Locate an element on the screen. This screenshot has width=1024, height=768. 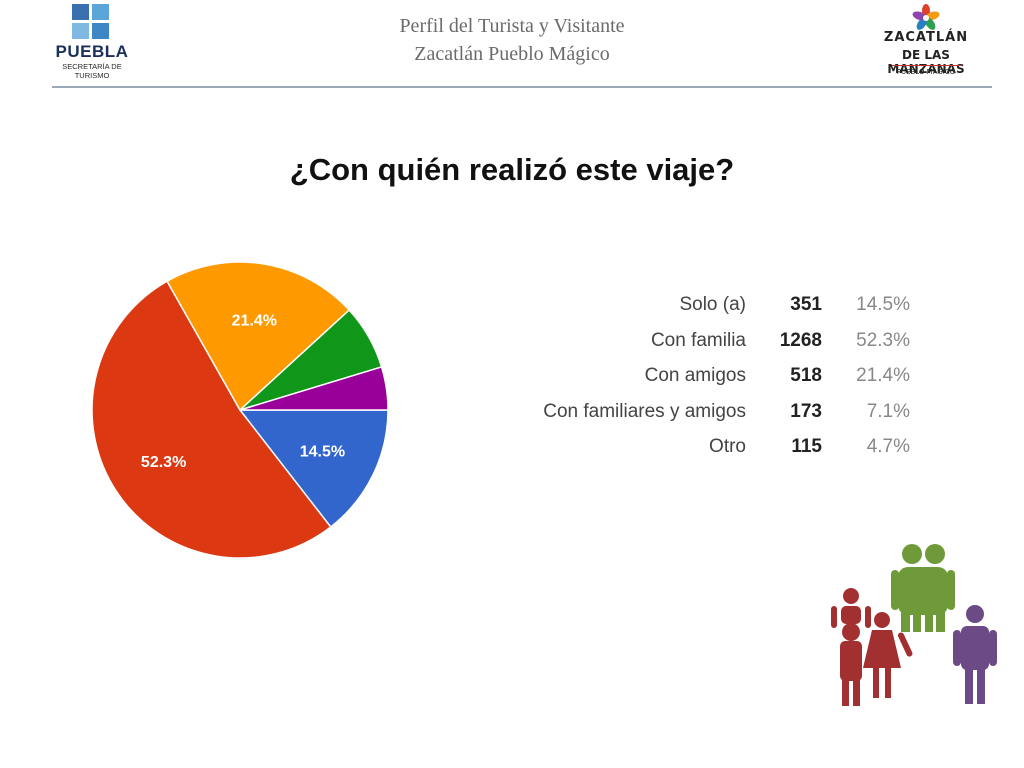
header-title-line1: Perfil del Turista y Visitante is located at coordinates (512, 26).